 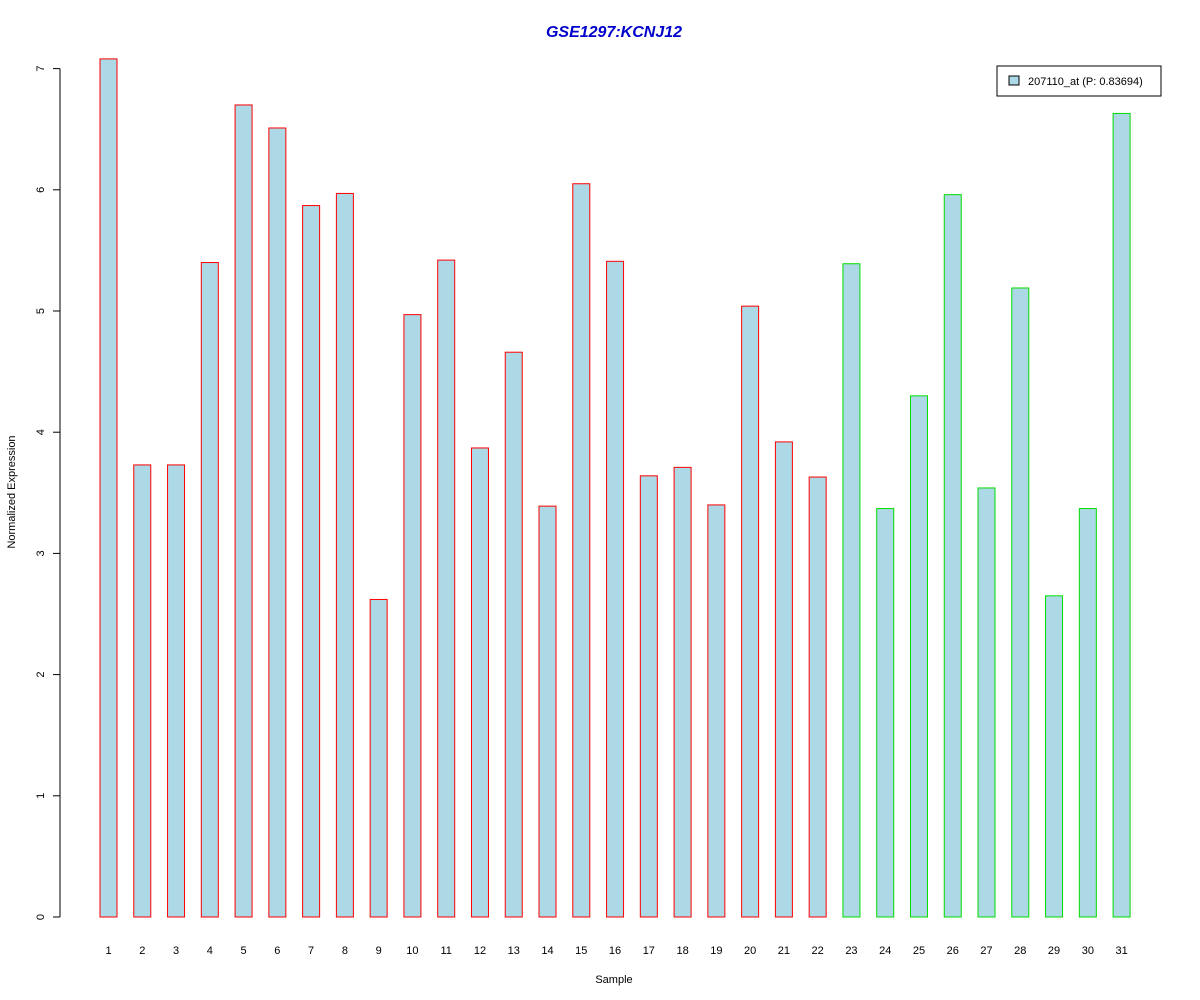 What do you see at coordinates (445, 951) in the screenshot?
I see `x-tick-label: 11` at bounding box center [445, 951].